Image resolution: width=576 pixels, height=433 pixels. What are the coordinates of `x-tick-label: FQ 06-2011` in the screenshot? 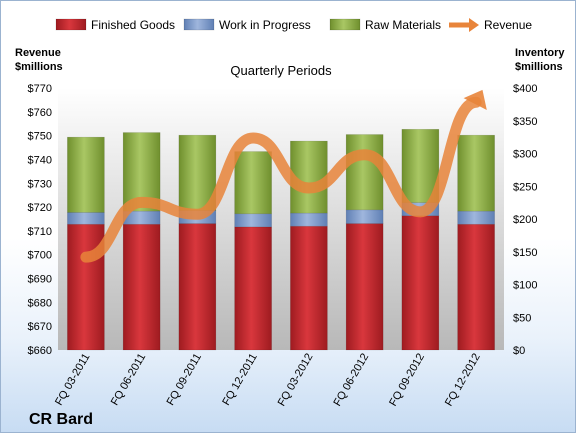 It's located at (128, 380).